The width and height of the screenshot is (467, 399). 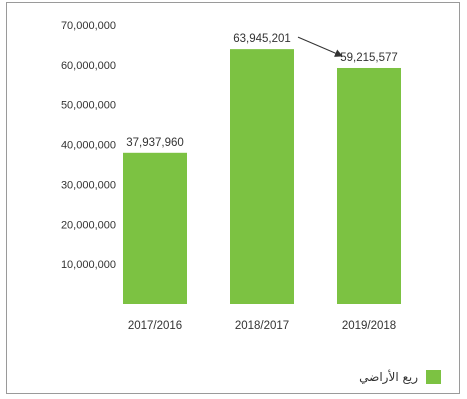 I want to click on y-tick-label: 10,000,000, so click(x=88, y=265).